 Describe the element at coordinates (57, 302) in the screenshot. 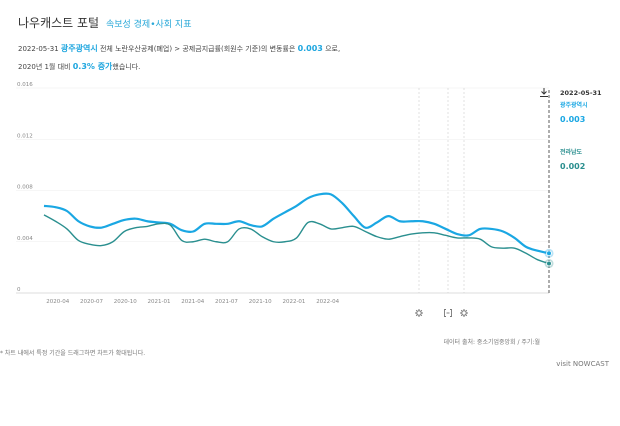

I see `x-tick-label: 2020-04` at that location.